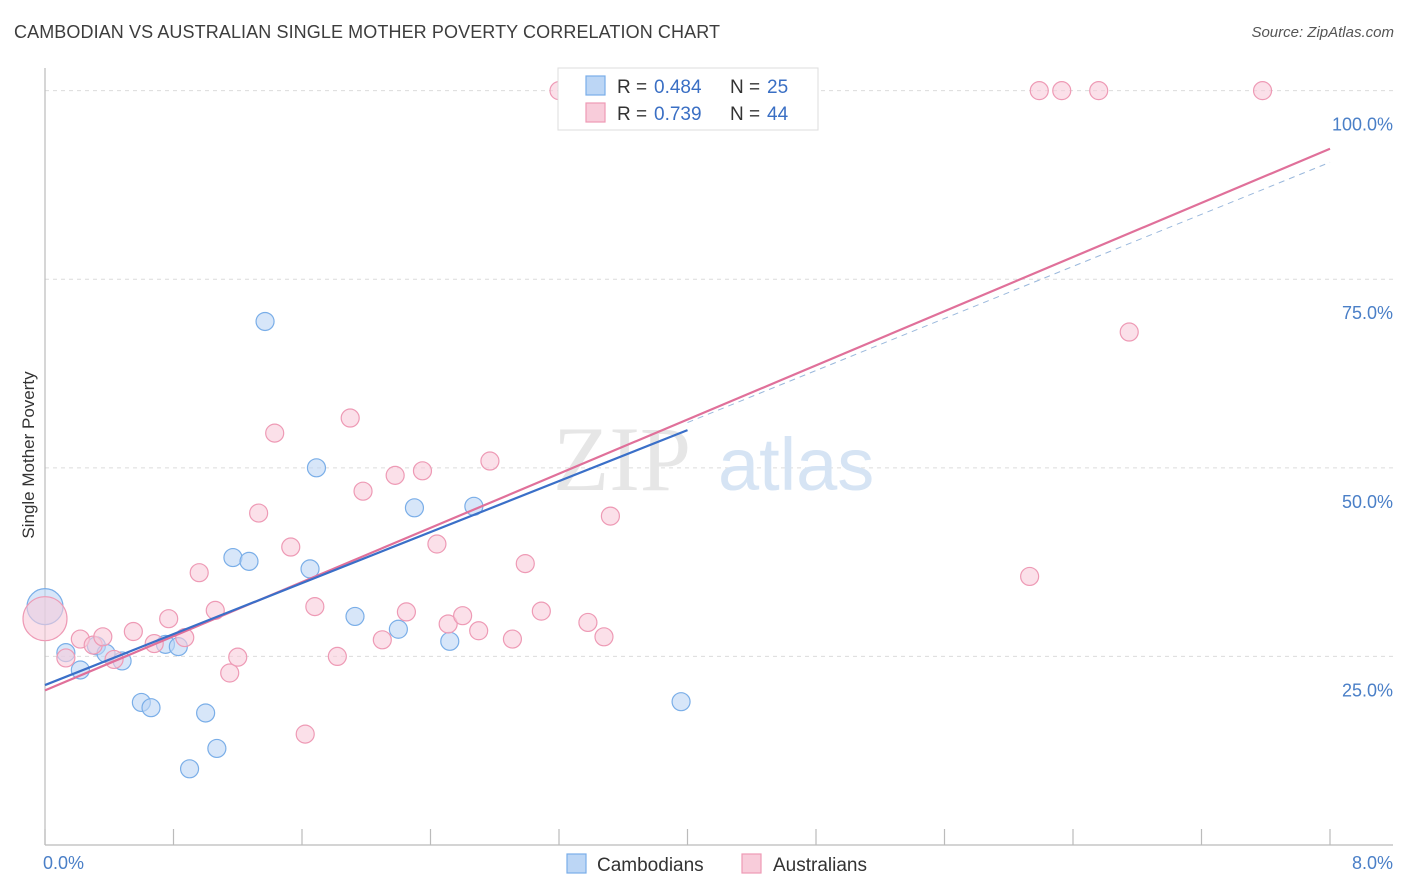 This screenshot has height=892, width=1406. Describe the element at coordinates (1362, 125) in the screenshot. I see `y-tick-label-100: 100.0%` at that location.